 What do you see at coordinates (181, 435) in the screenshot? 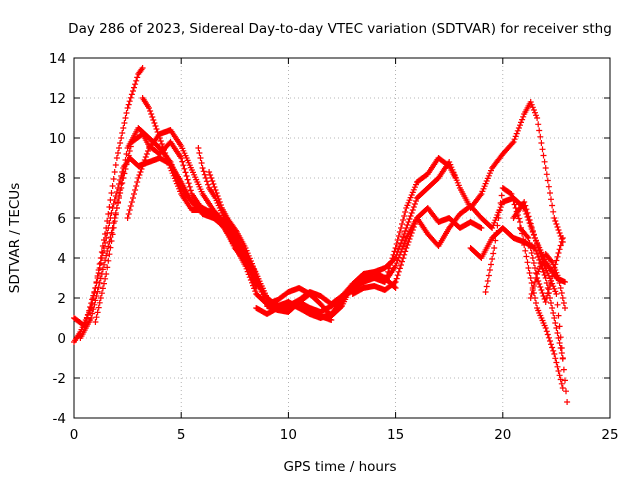
I see `x-tick-label: 5` at bounding box center [181, 435].